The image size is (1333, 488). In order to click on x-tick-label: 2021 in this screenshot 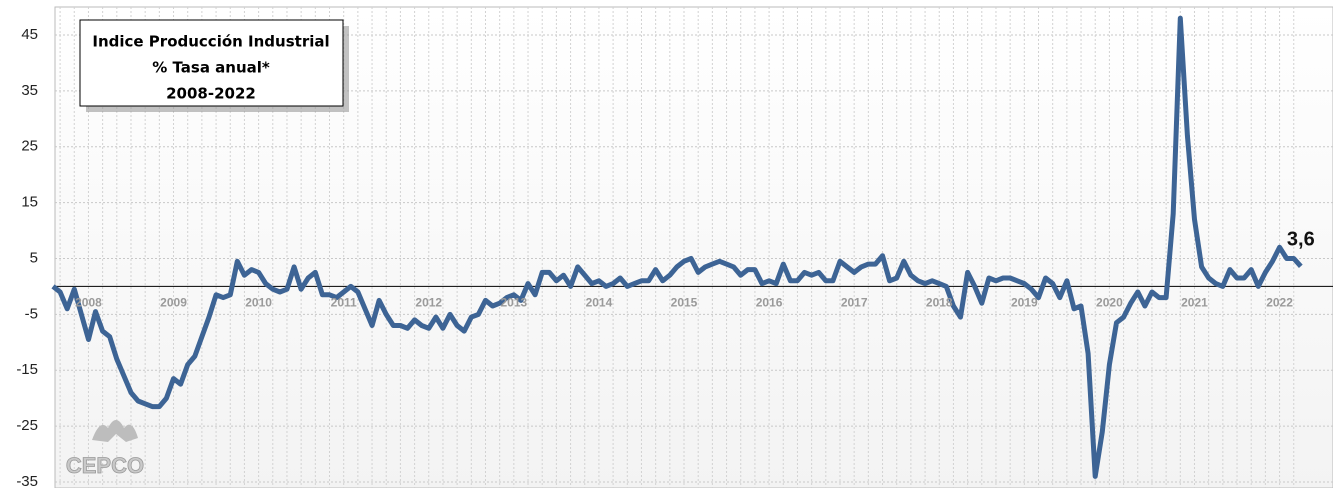, I will do `click(1194, 303)`.